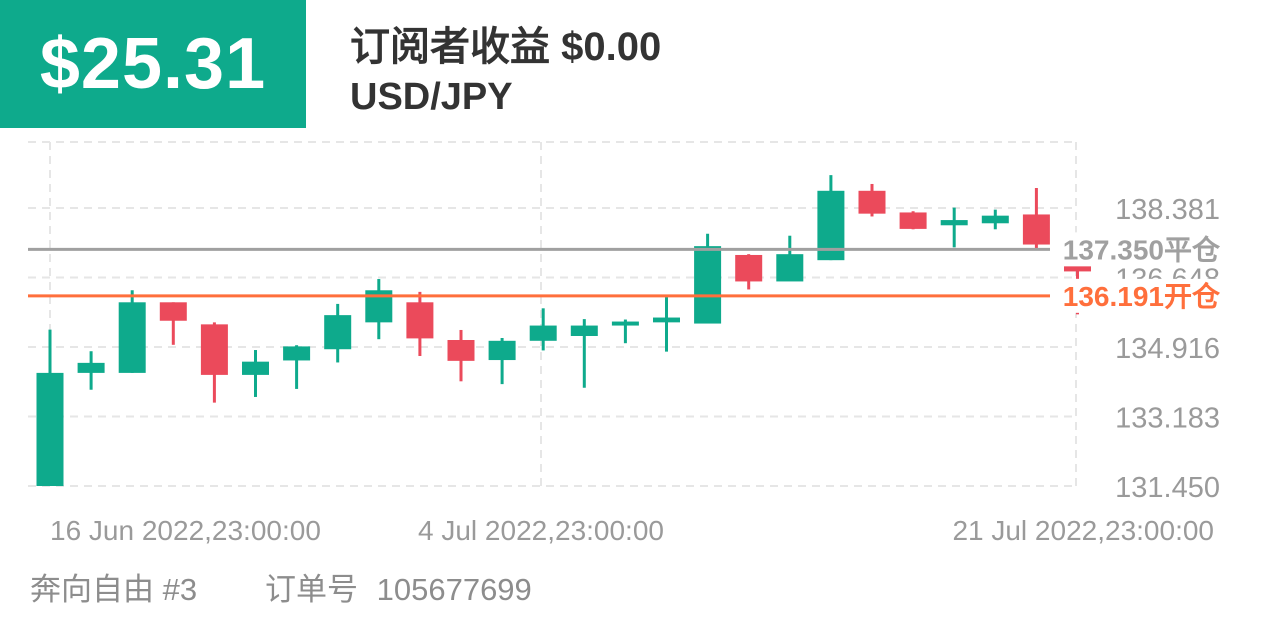 This screenshot has height=633, width=1266. What do you see at coordinates (311, 589) in the screenshot?
I see `order-label: 订单号` at bounding box center [311, 589].